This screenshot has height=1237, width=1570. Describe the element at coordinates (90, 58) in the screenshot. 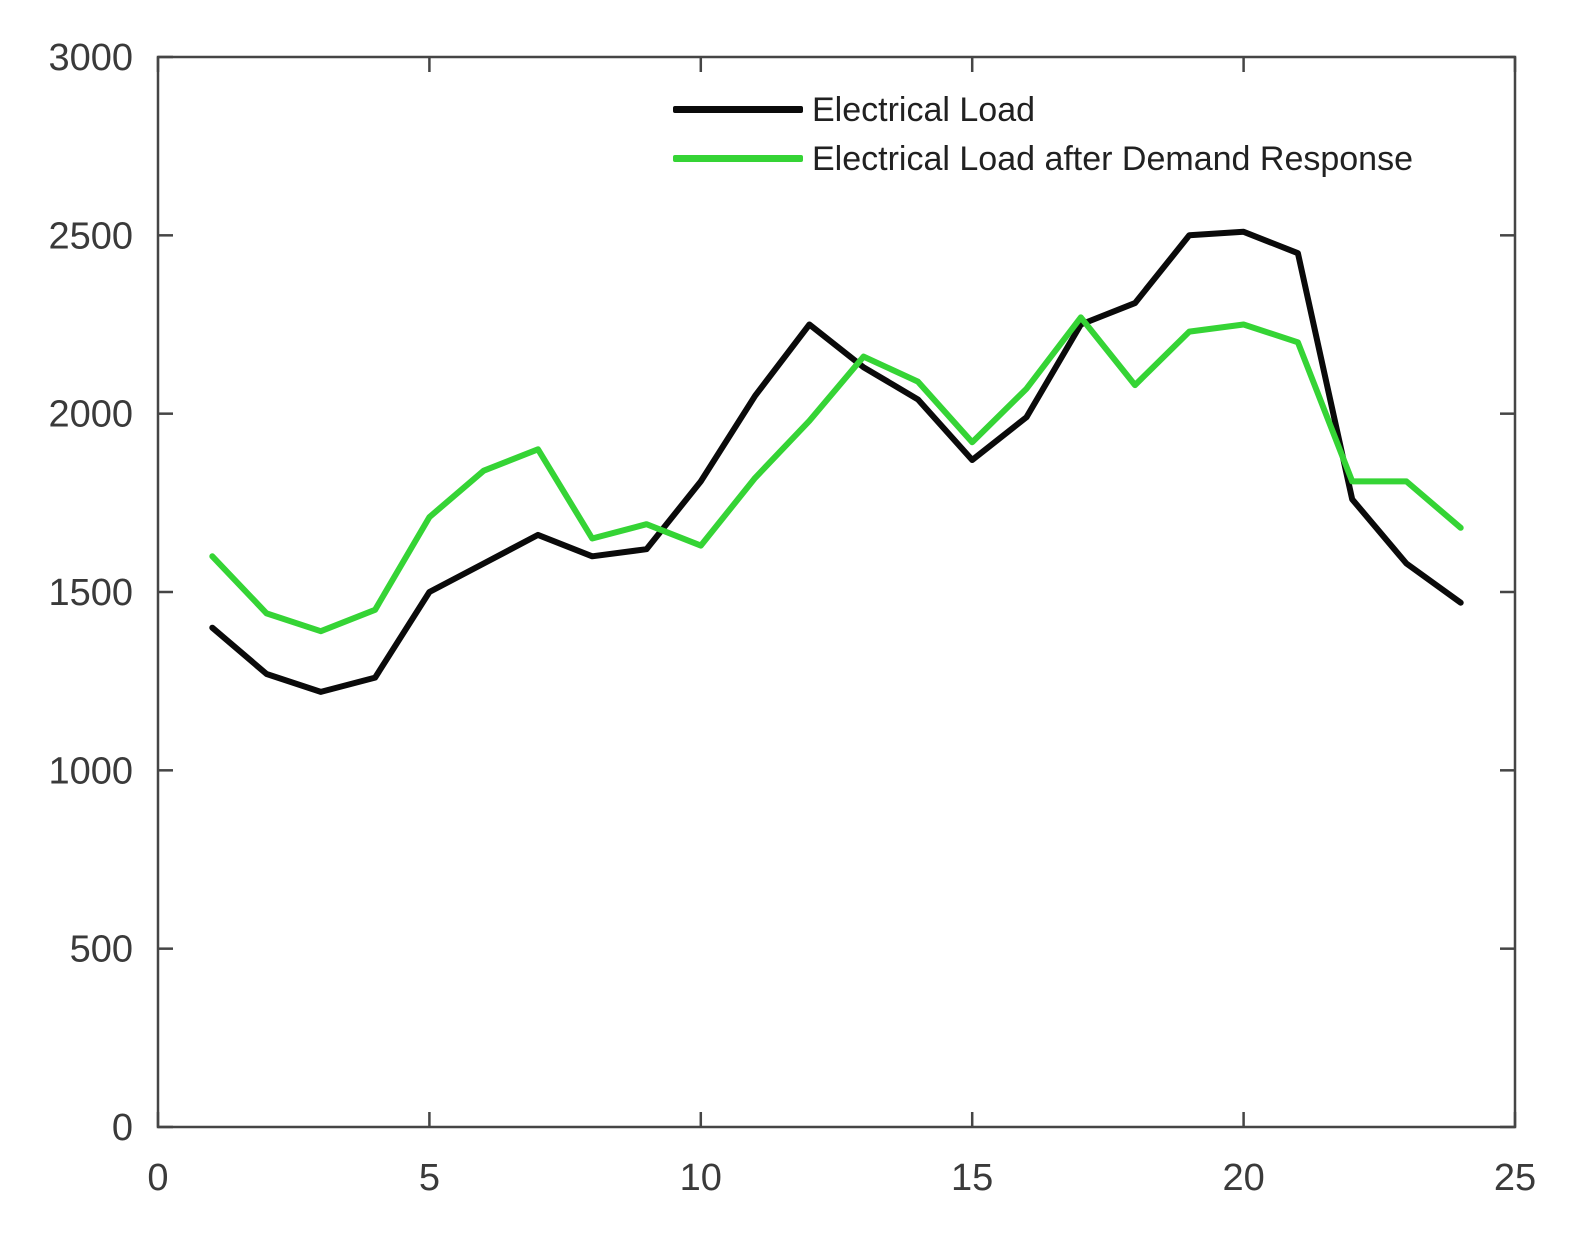

I see `y-tick-label: 3000` at that location.